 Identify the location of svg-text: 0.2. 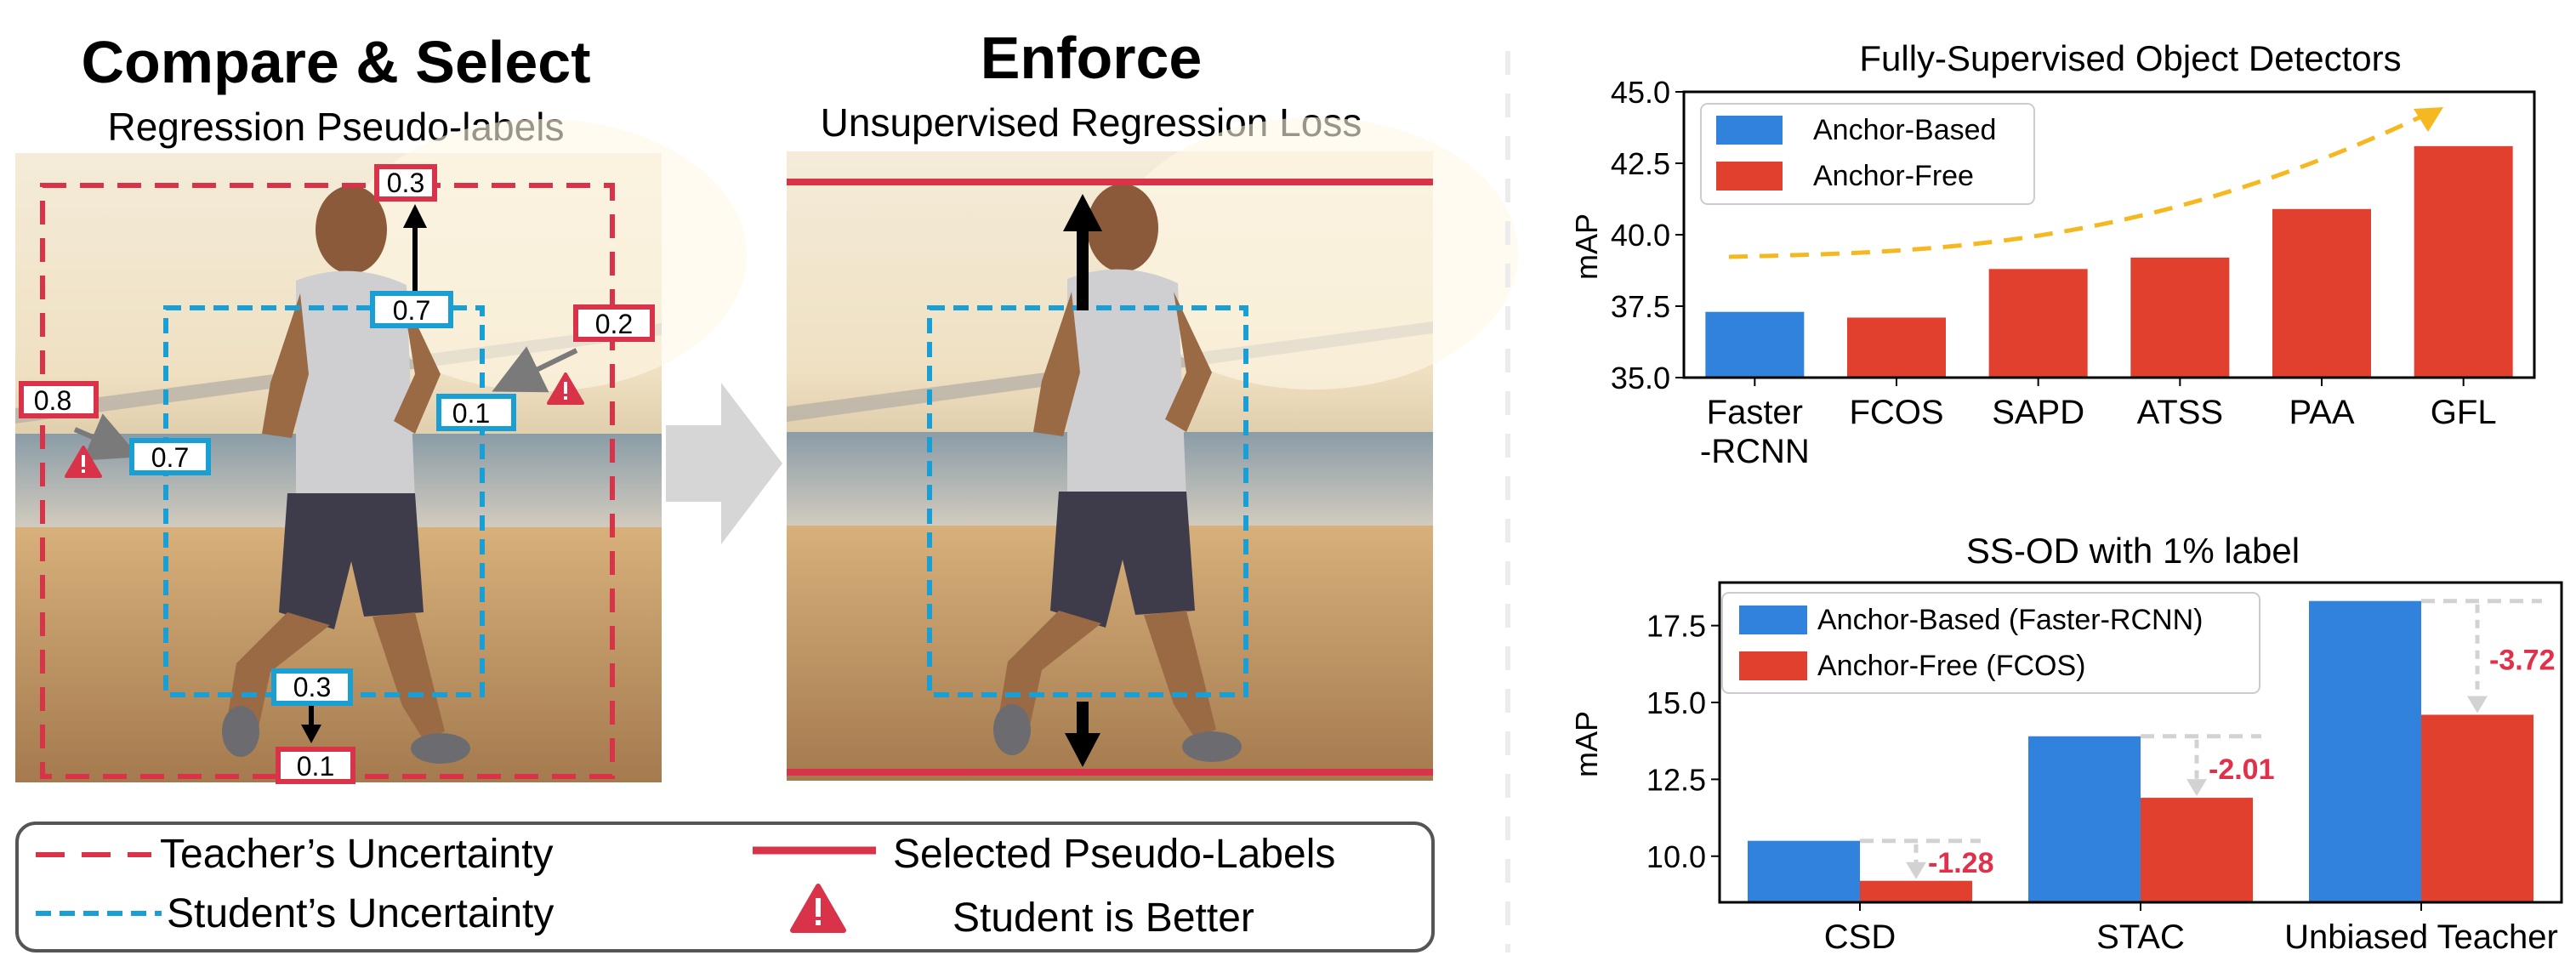
(614, 324).